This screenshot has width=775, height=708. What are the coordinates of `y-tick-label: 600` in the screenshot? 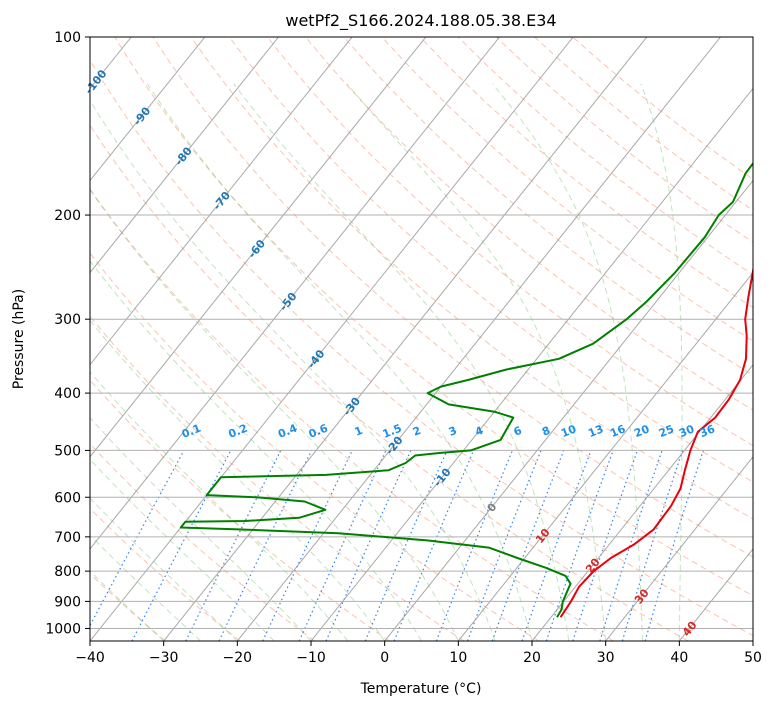 It's located at (67, 498).